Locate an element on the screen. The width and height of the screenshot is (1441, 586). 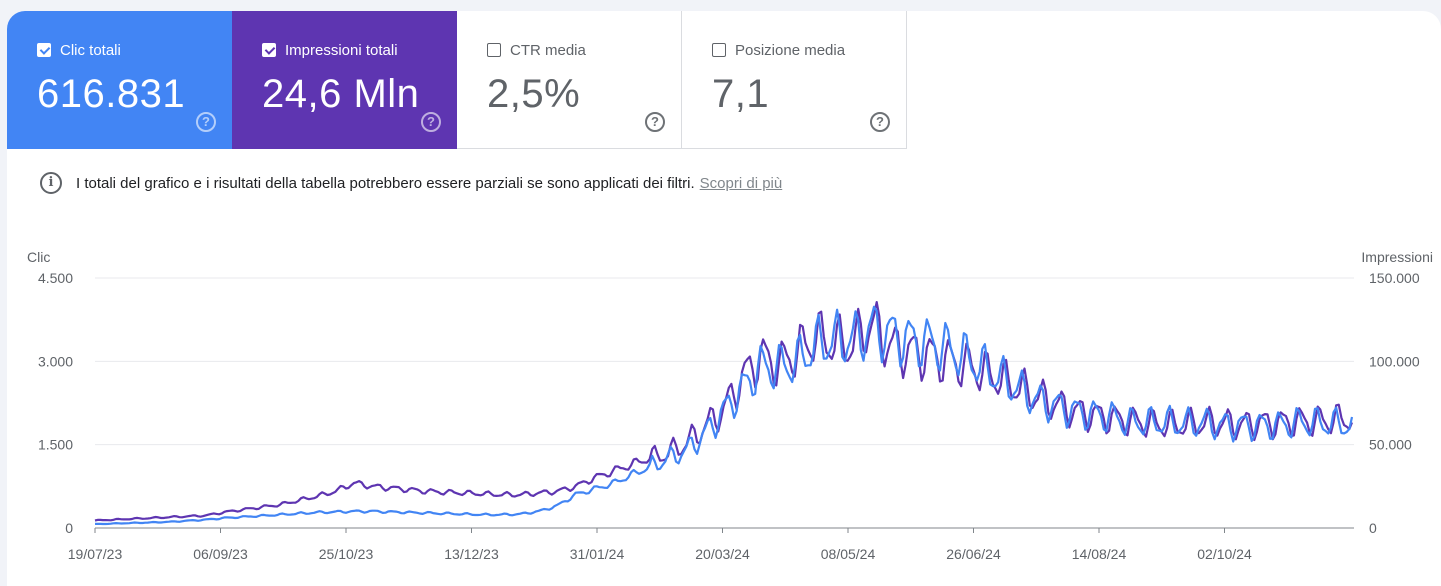
x-tick-label: 25/10/23 is located at coordinates (346, 554).